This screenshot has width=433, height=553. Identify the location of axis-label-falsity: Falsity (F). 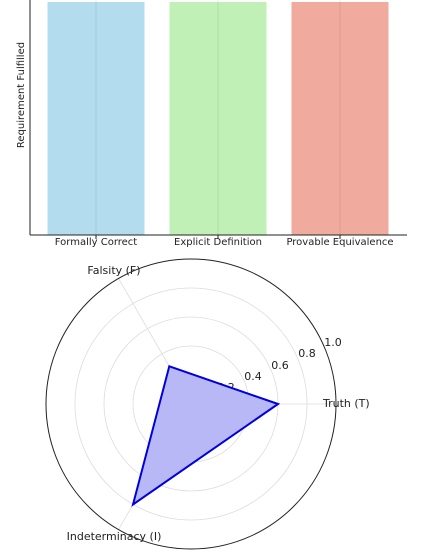
(113, 270).